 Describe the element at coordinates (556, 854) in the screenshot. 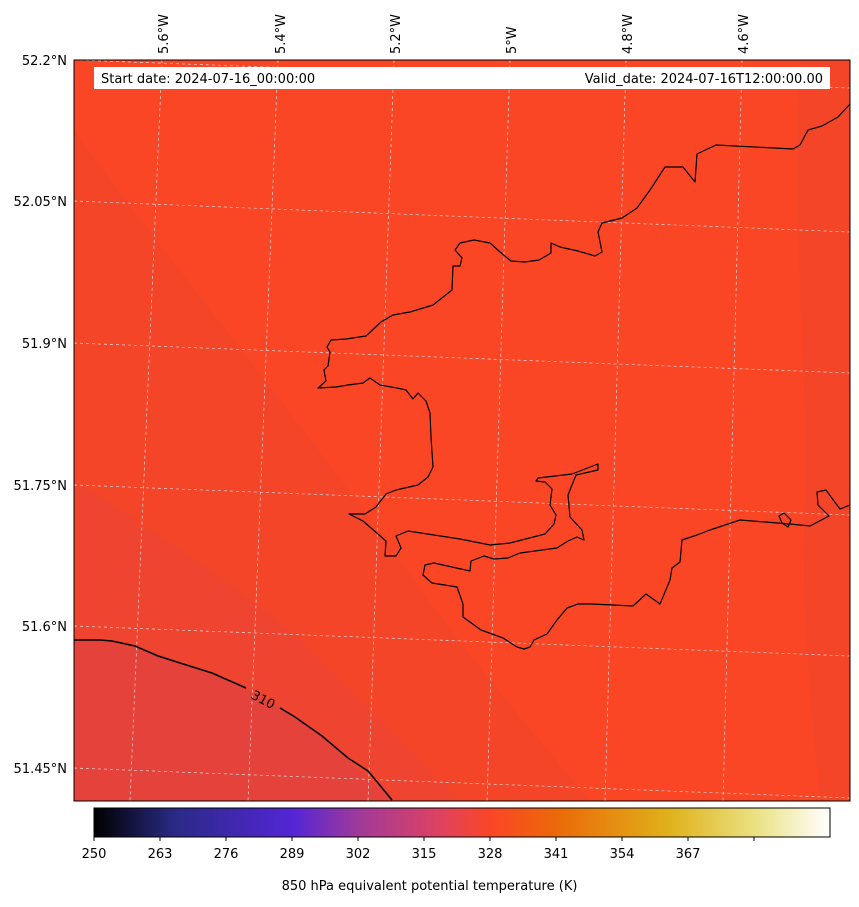

I see `colorbar-tick-label: 341` at that location.